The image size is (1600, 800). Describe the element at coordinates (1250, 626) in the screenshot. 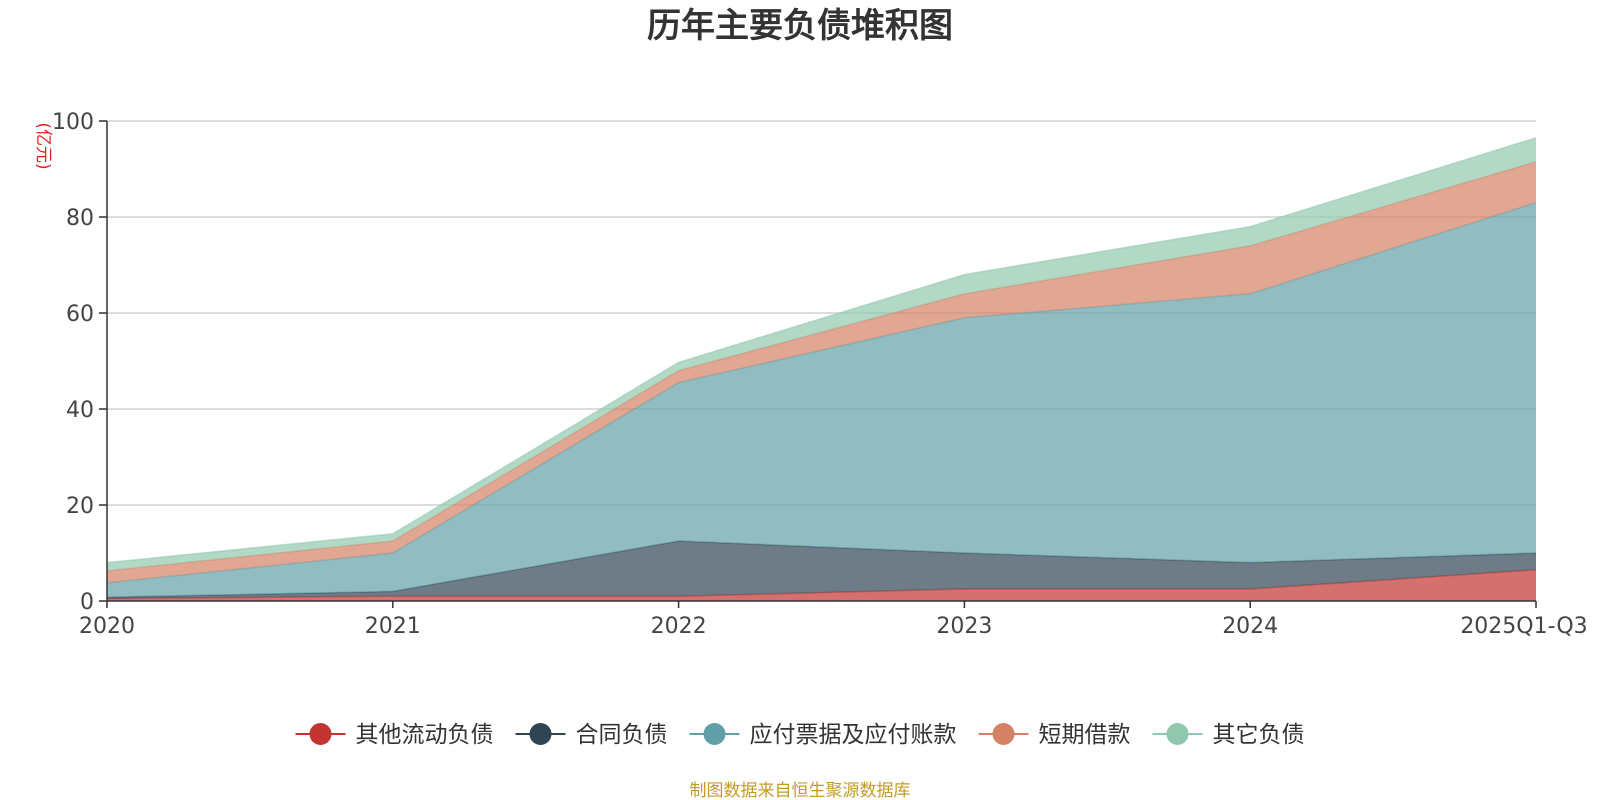

I see `x-tick-label: 2024` at that location.